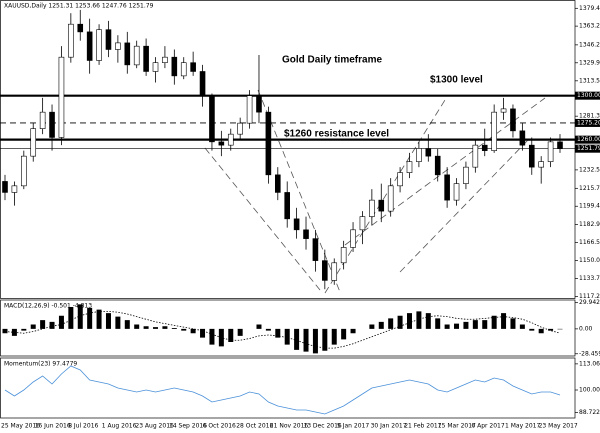 Image resolution: width=600 pixels, height=433 pixels. I want to click on x-tick-label: 25 May 2016, so click(20, 426).